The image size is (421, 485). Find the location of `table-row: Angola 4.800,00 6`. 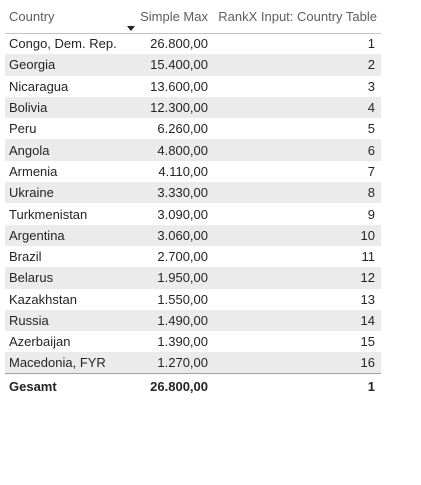

table-row: Angola 4.800,00 6 is located at coordinates (193, 150).